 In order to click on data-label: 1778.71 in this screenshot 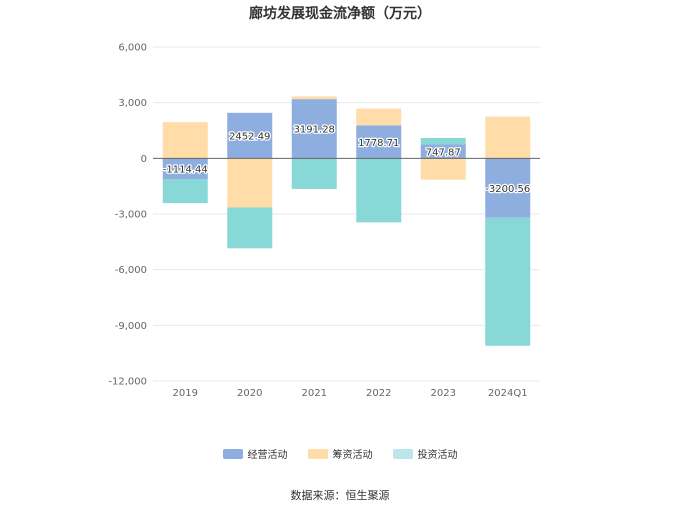, I will do `click(378, 143)`.